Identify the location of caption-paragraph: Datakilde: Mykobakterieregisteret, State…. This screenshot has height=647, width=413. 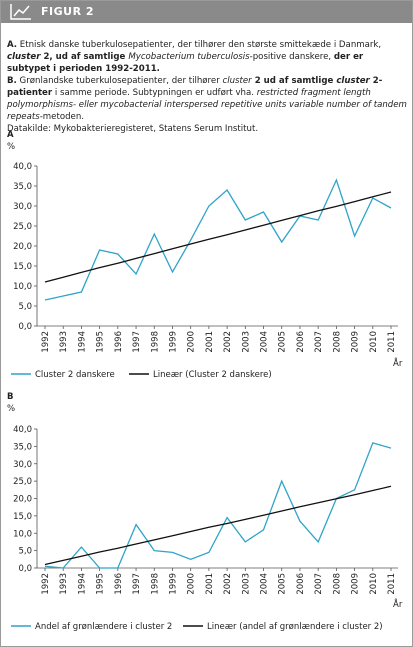
(208, 129).